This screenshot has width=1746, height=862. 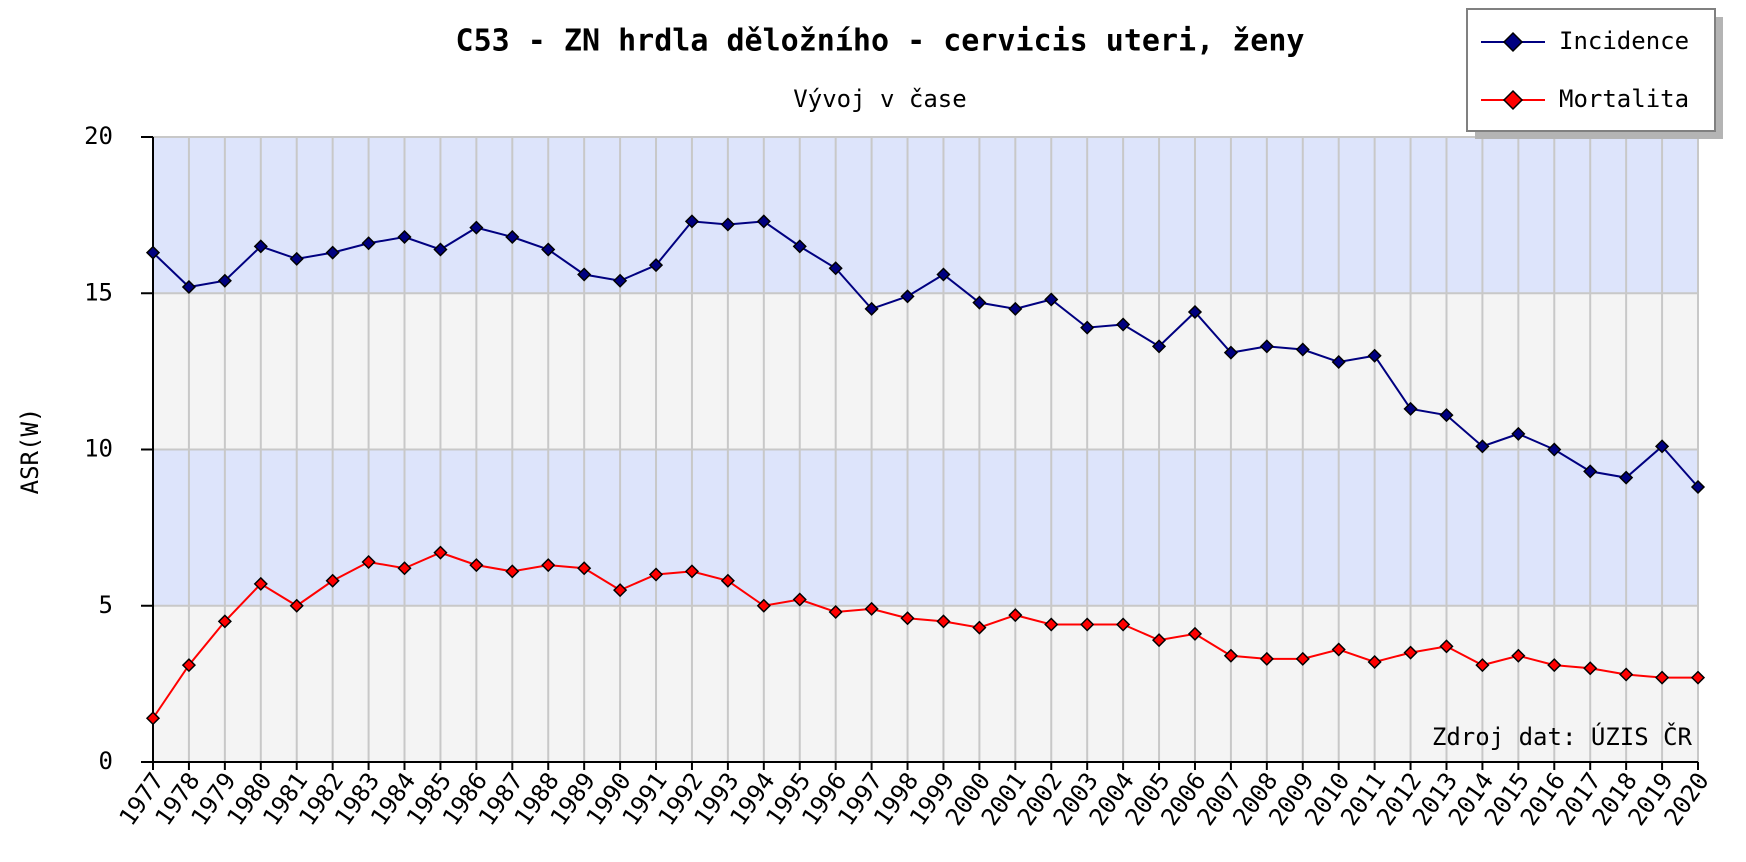 What do you see at coordinates (1591, 70) in the screenshot?
I see `legend` at bounding box center [1591, 70].